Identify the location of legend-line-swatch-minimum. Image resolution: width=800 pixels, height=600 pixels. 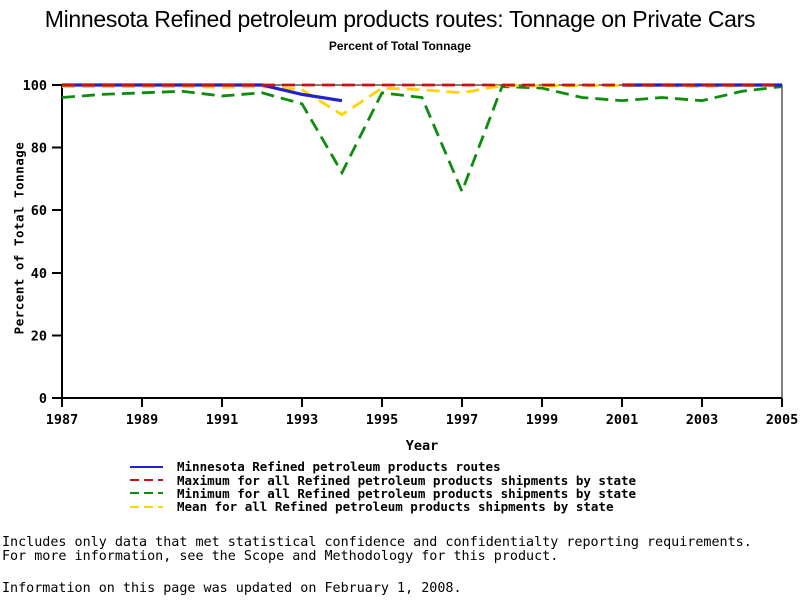
(146, 493).